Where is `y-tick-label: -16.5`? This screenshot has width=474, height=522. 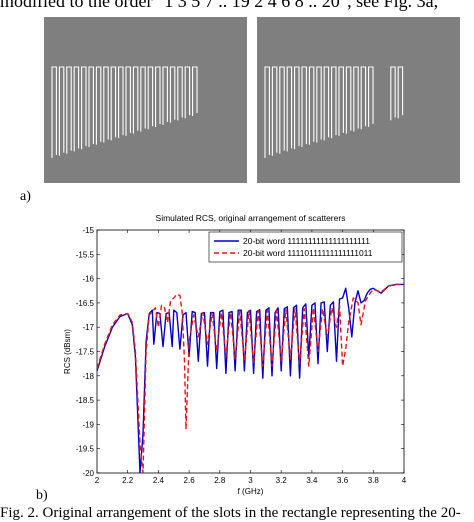
y-tick-label: -16.5 is located at coordinates (85, 303).